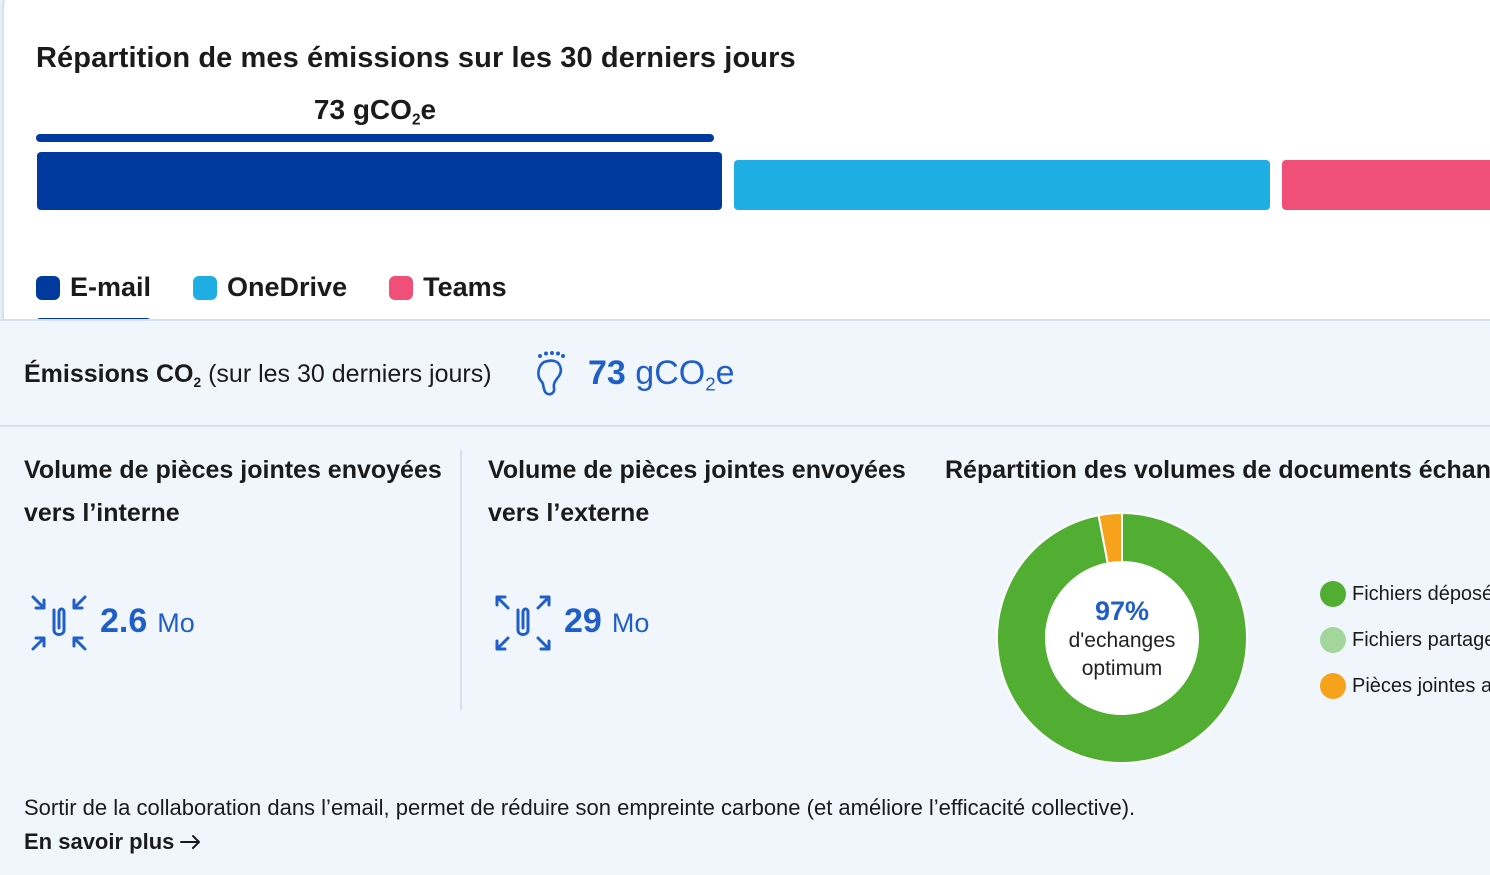 Image resolution: width=1490 pixels, height=875 pixels. I want to click on onedrive-color-swatch, so click(205, 287).